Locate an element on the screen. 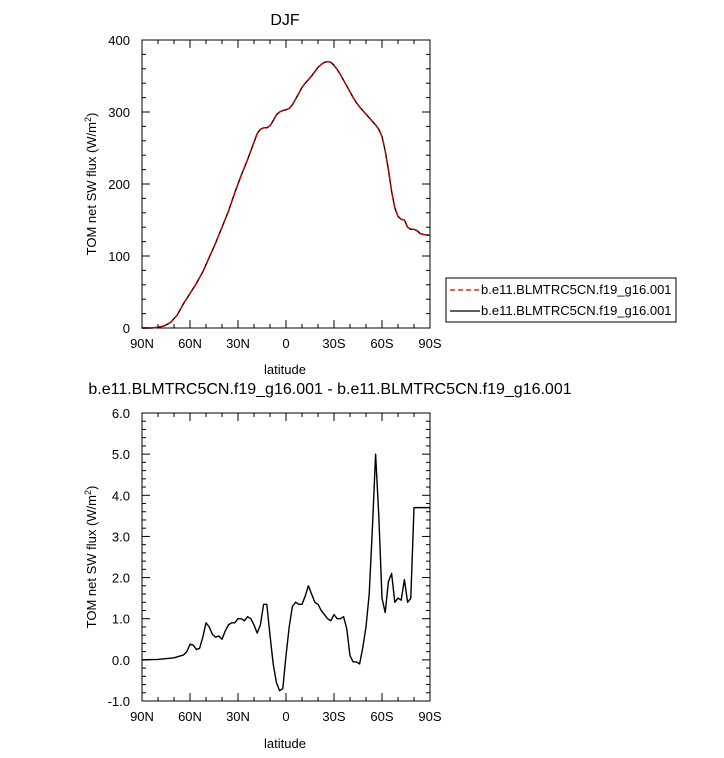 Image resolution: width=724 pixels, height=758 pixels. ylabel-top: TOM net SW flux (W/m2) is located at coordinates (91, 184).